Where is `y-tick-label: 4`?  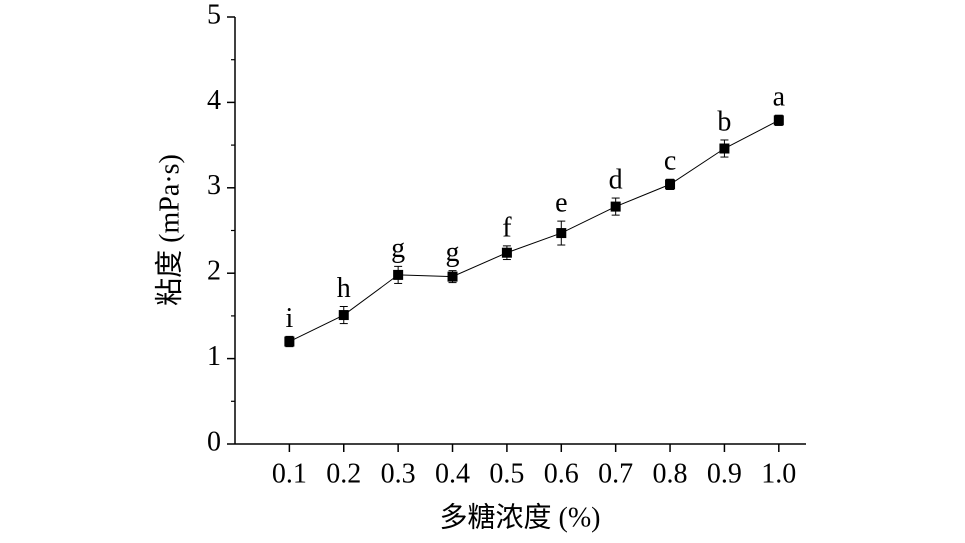 y-tick-label: 4 is located at coordinates (214, 100).